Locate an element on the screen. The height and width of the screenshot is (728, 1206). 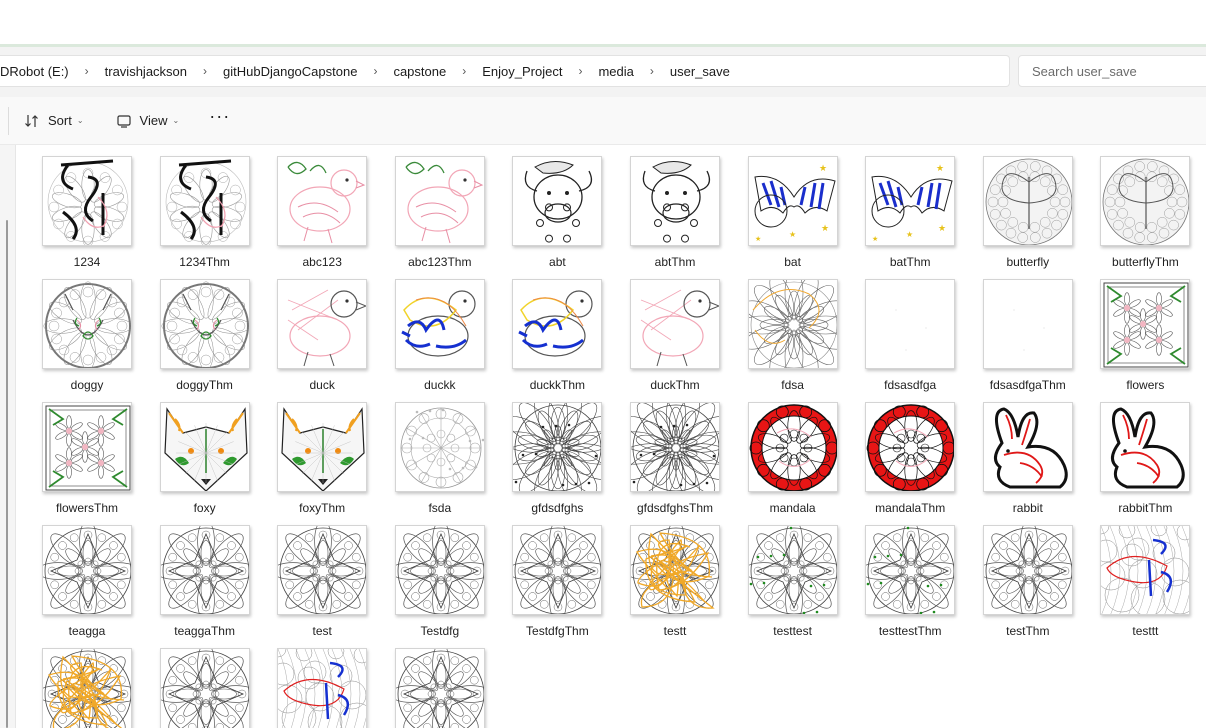
file-item: testtestThm is located at coordinates (905, 576).